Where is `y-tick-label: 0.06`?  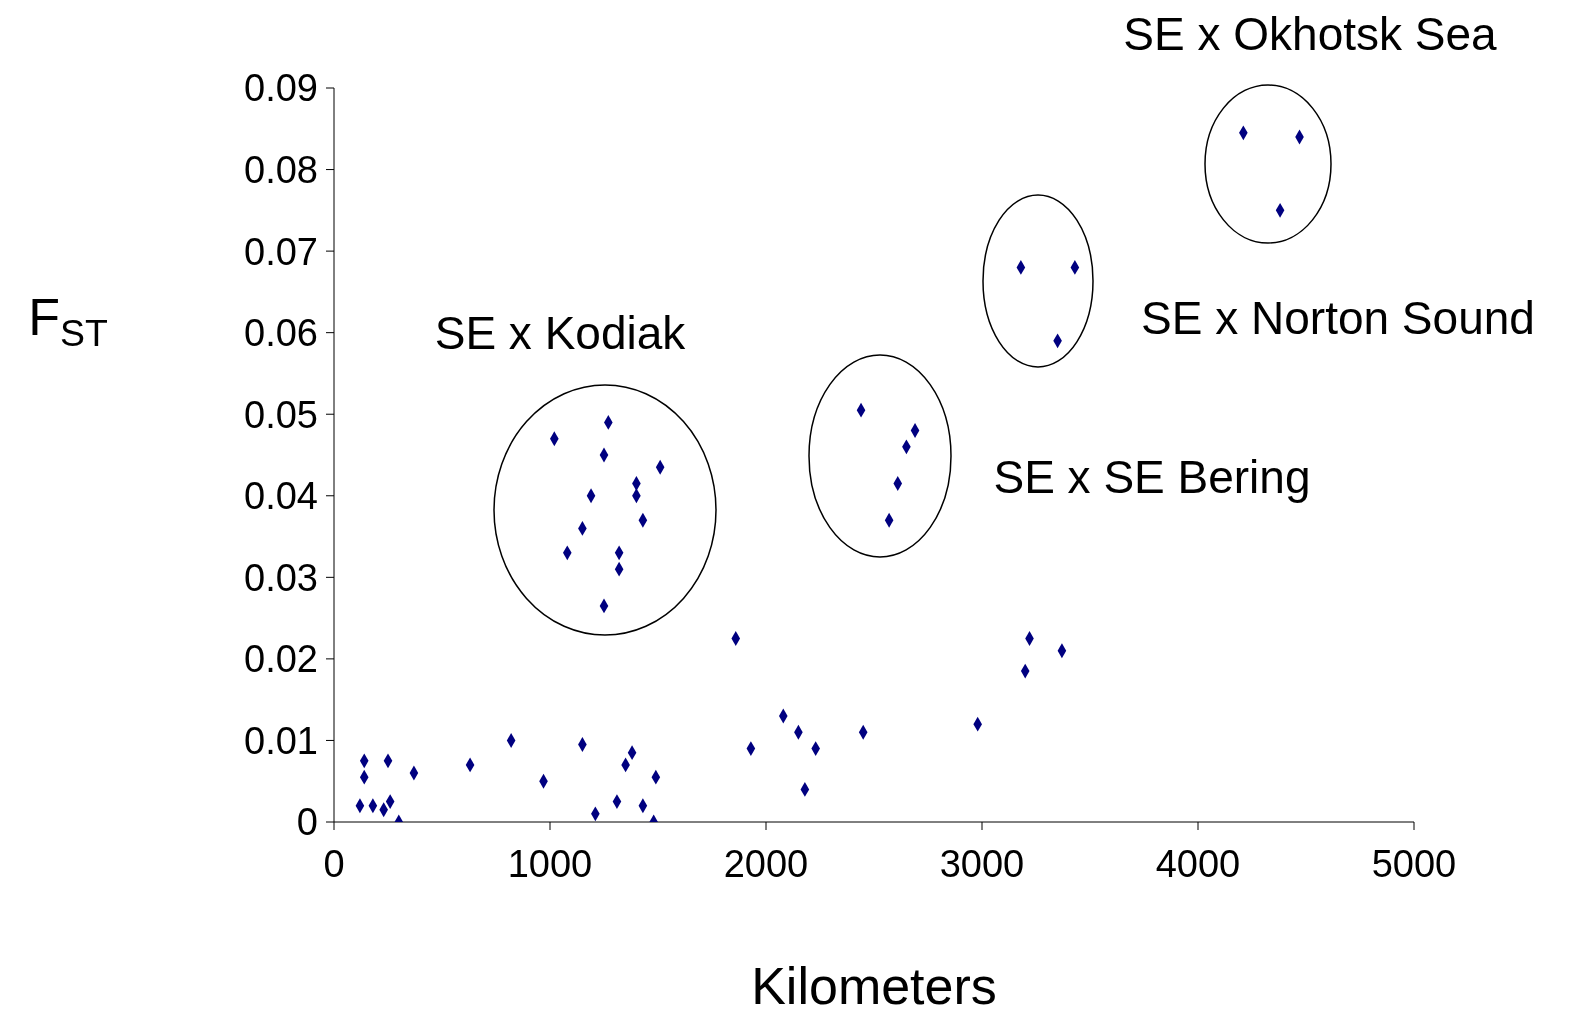 y-tick-label: 0.06 is located at coordinates (281, 333).